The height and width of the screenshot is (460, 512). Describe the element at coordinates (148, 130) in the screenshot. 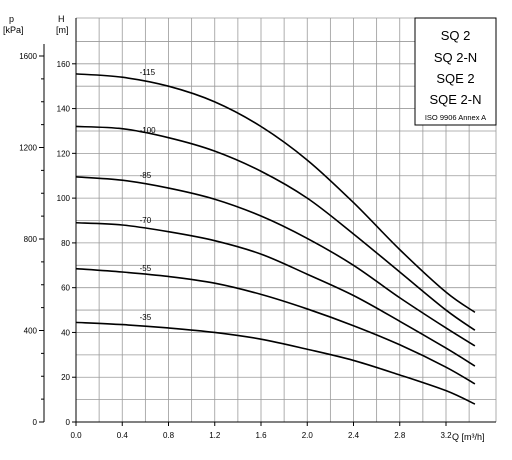

I see `curve-label: -100` at that location.